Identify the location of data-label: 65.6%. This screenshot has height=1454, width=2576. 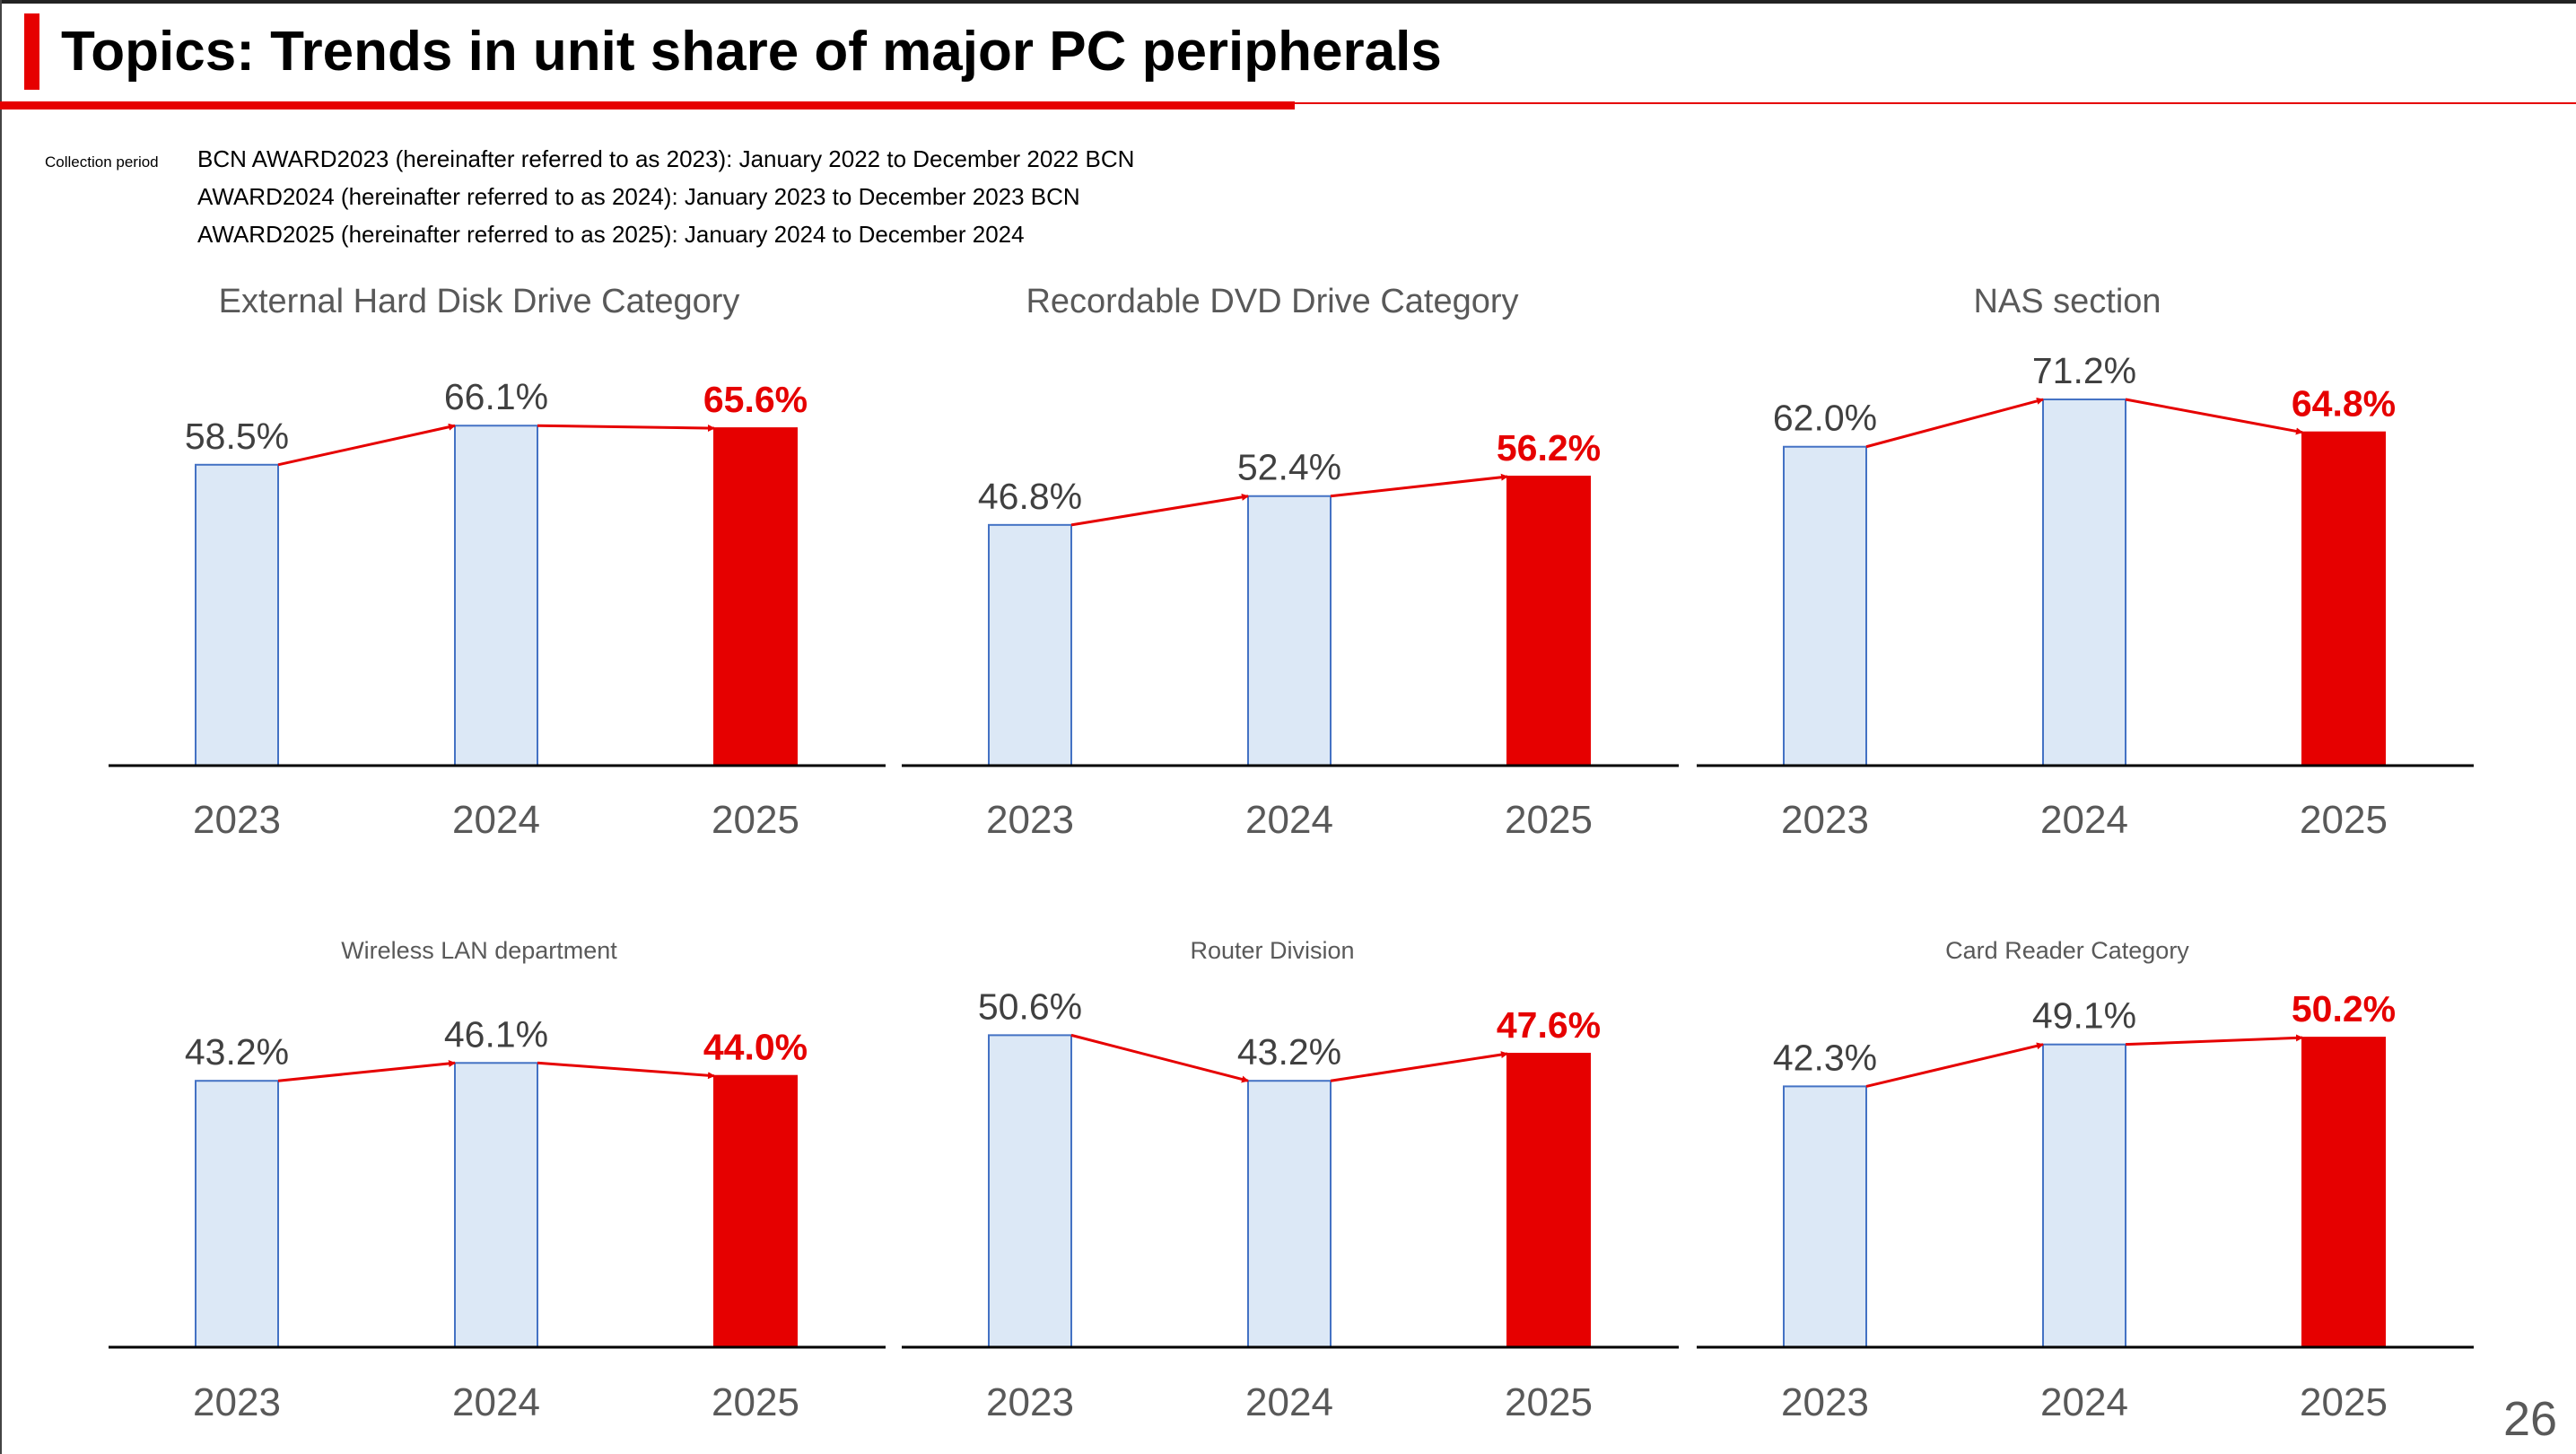
(756, 399).